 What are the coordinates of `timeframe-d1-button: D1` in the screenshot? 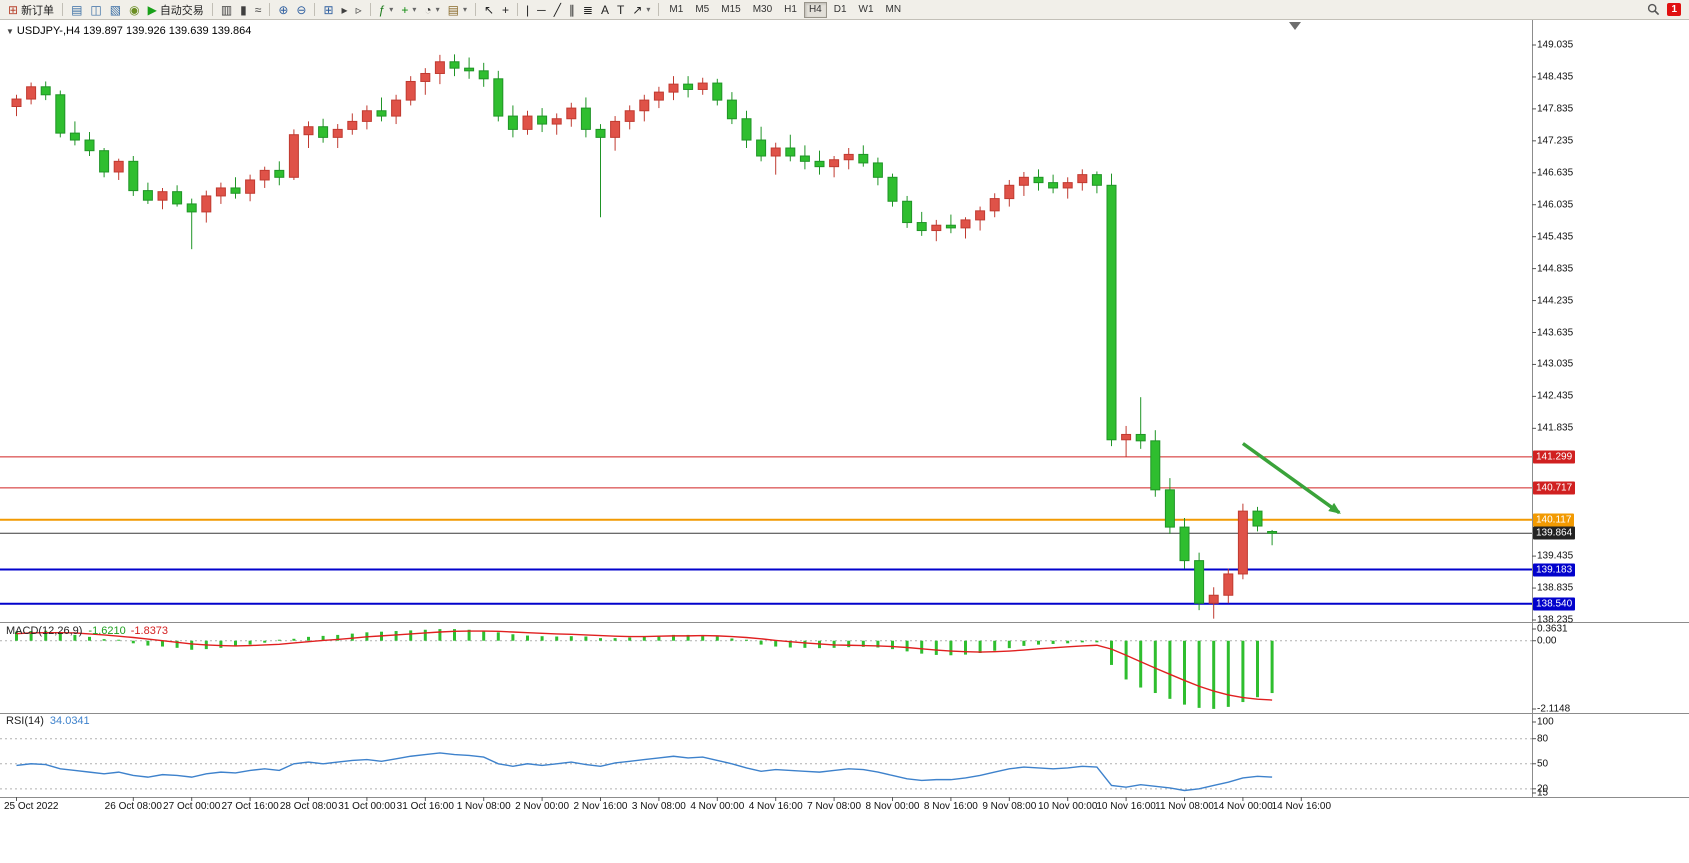 It's located at (840, 9).